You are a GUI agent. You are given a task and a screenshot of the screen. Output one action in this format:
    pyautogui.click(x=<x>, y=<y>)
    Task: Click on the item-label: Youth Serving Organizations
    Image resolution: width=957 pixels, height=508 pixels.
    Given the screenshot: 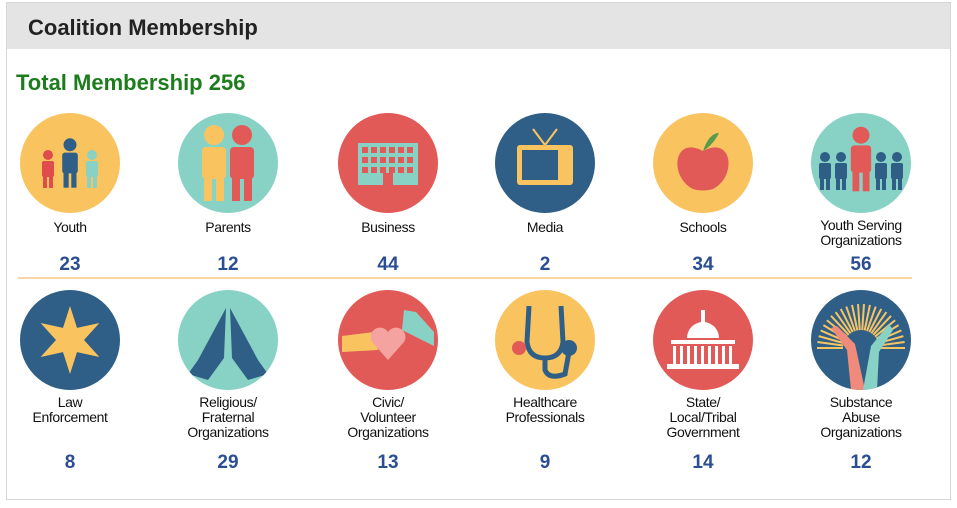 What is the action you would take?
    pyautogui.click(x=861, y=232)
    